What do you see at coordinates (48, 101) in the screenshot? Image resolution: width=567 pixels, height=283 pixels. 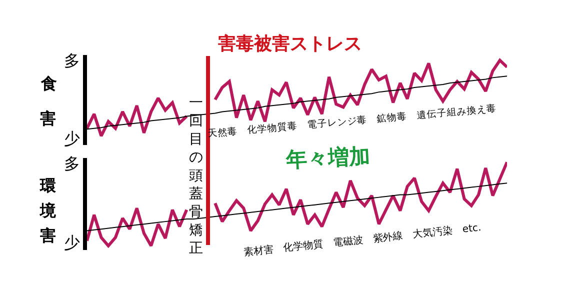 I see `y-axis-title: 食害` at bounding box center [48, 101].